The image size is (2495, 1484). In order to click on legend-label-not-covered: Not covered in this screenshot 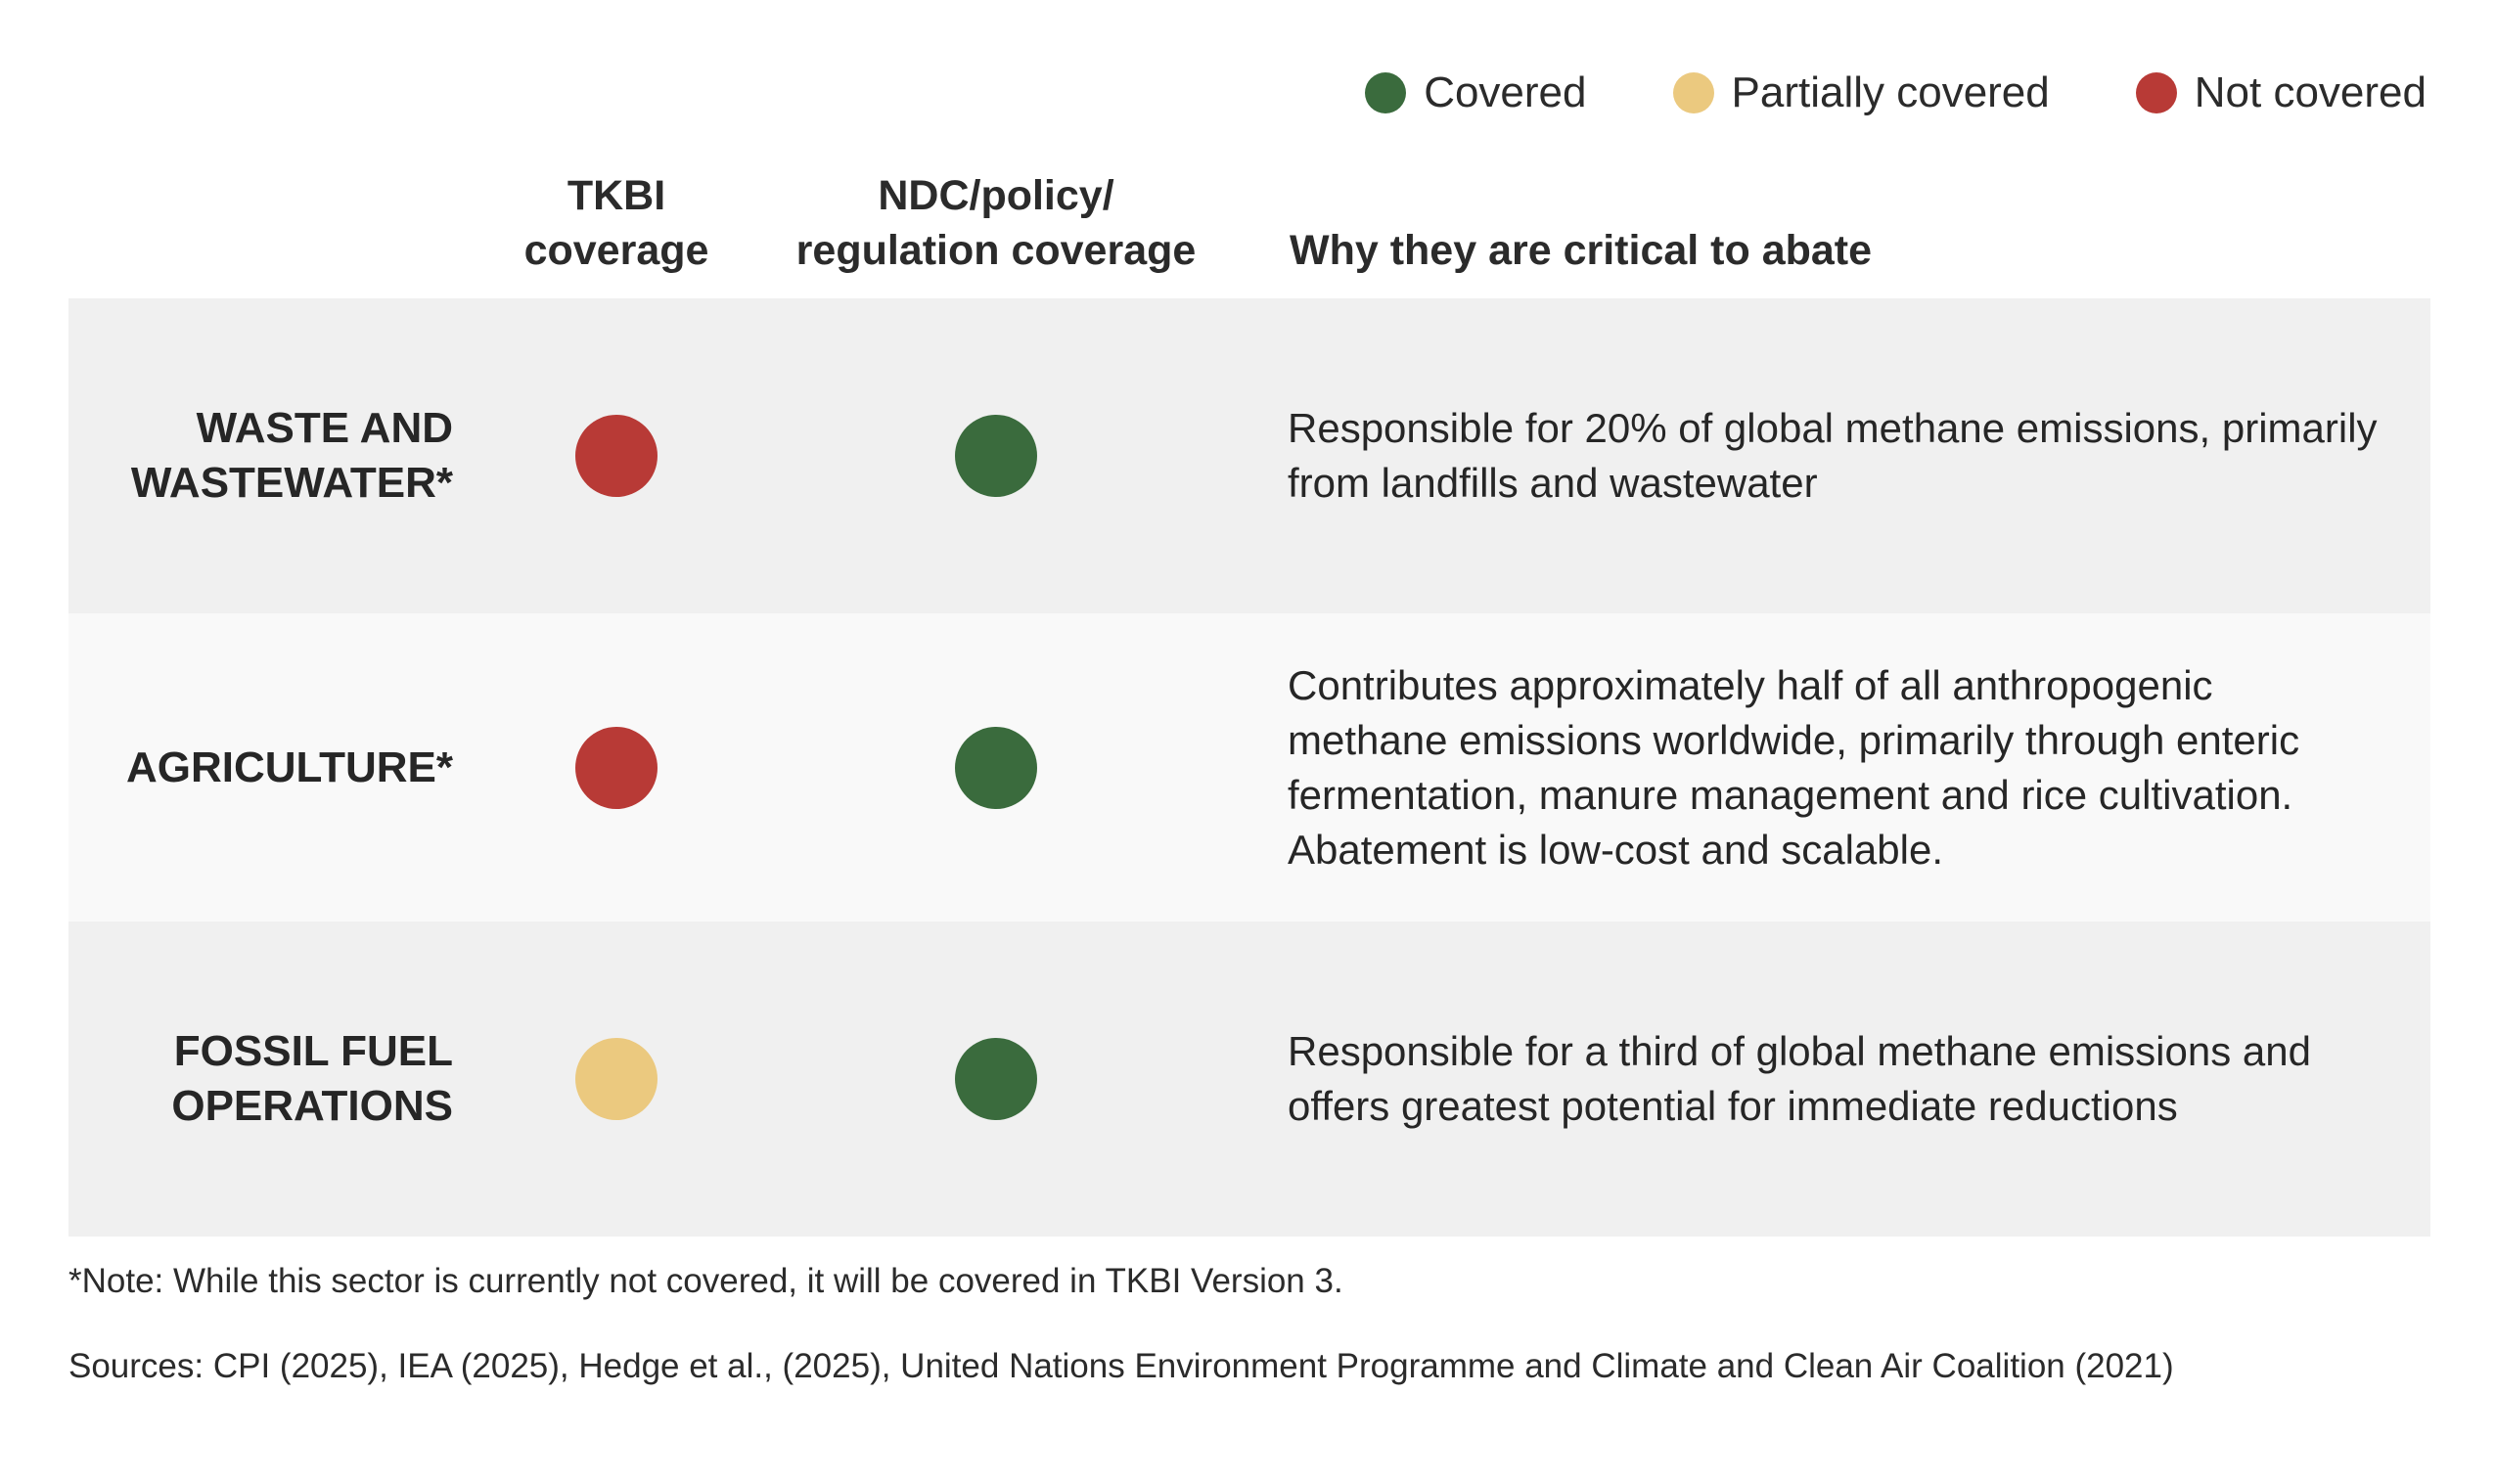, I will do `click(2310, 92)`.